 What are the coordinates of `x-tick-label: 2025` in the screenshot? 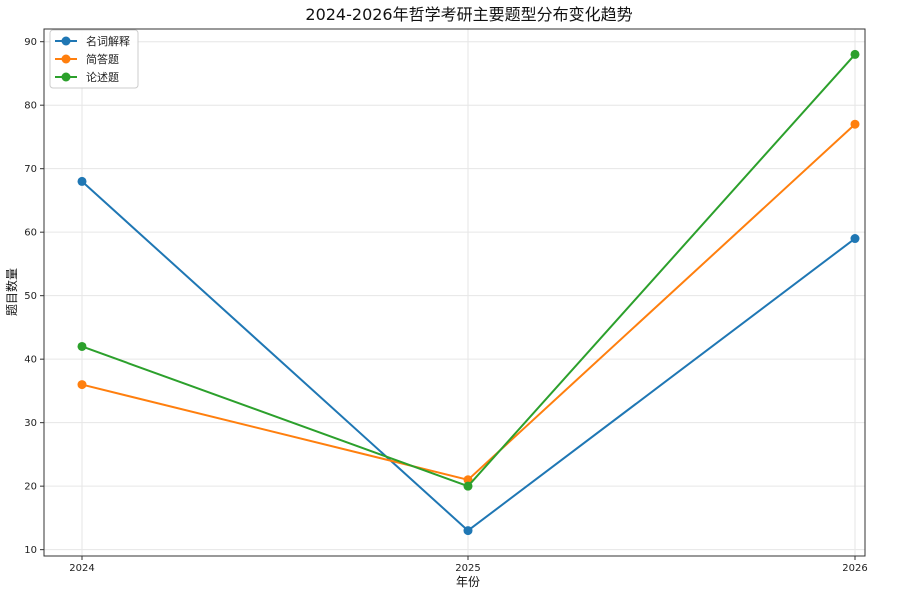 It's located at (467, 568).